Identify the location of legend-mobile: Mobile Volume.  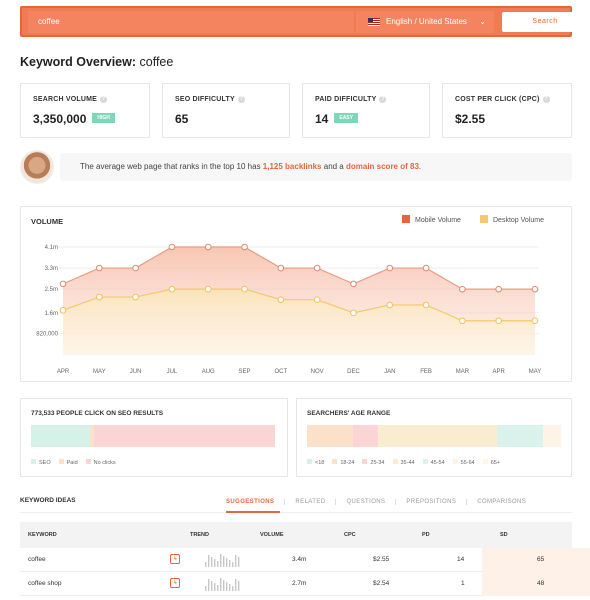
(431, 219).